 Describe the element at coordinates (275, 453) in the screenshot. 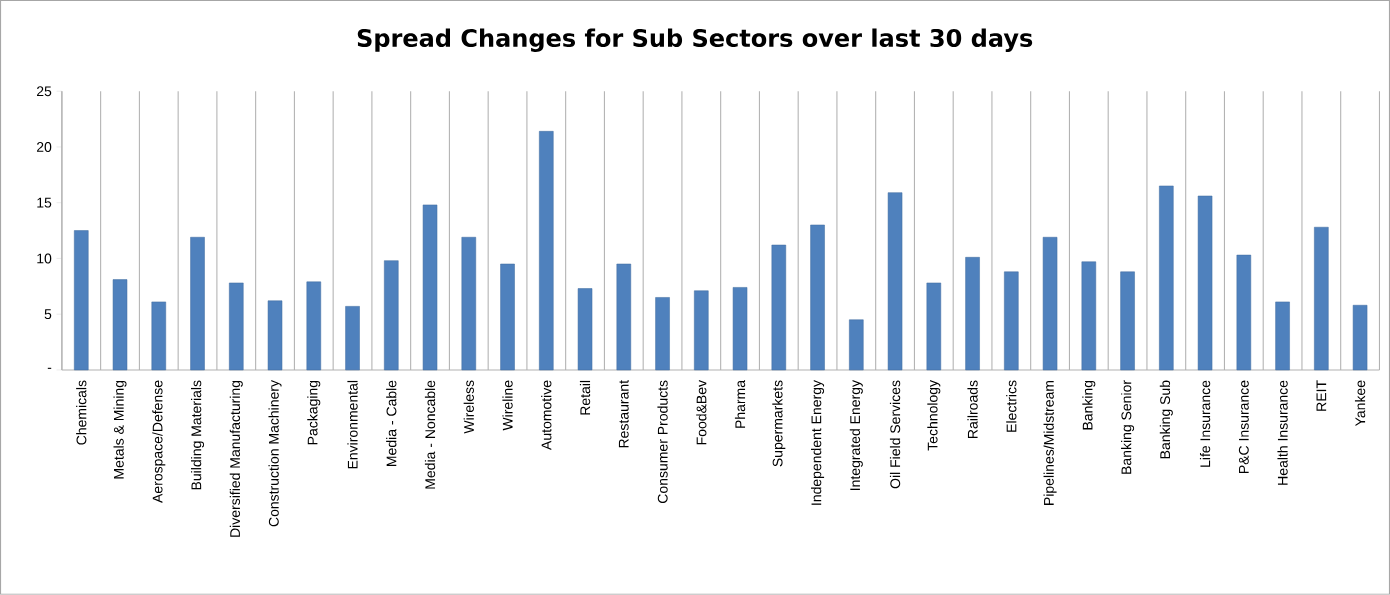

I see `x-tick-label: Construction Machinery` at that location.